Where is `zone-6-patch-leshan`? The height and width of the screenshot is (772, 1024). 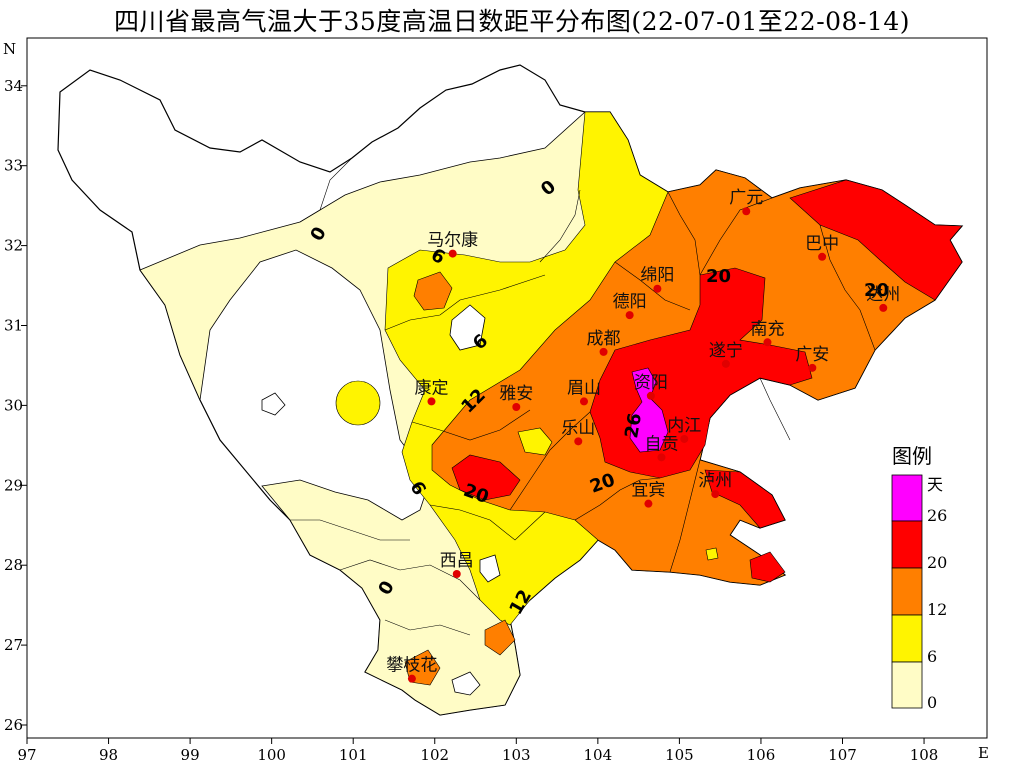 zone-6-patch-leshan is located at coordinates (535, 441).